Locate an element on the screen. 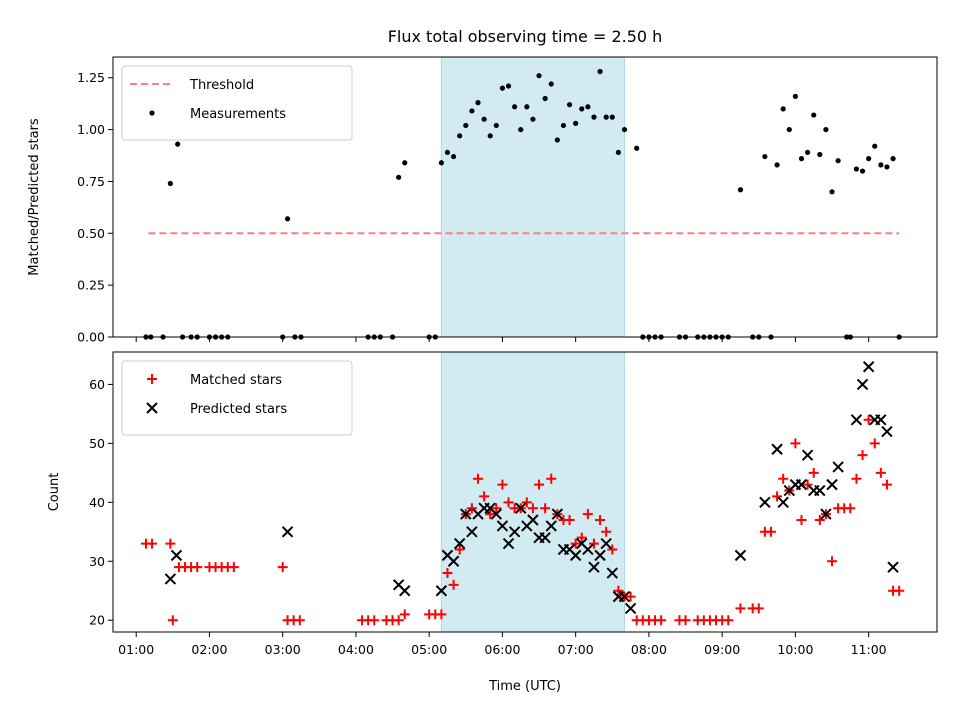 This screenshot has width=960, height=720. xtick-label: 02:00 is located at coordinates (209, 649).